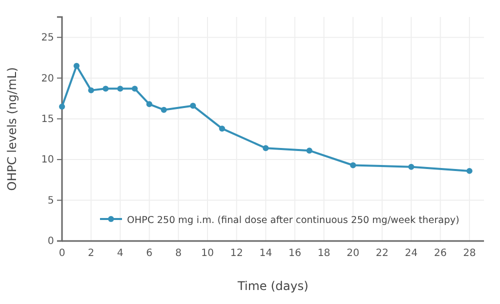 The image size is (500, 304). Describe the element at coordinates (295, 254) in the screenshot. I see `x-tick-label: 16` at that location.